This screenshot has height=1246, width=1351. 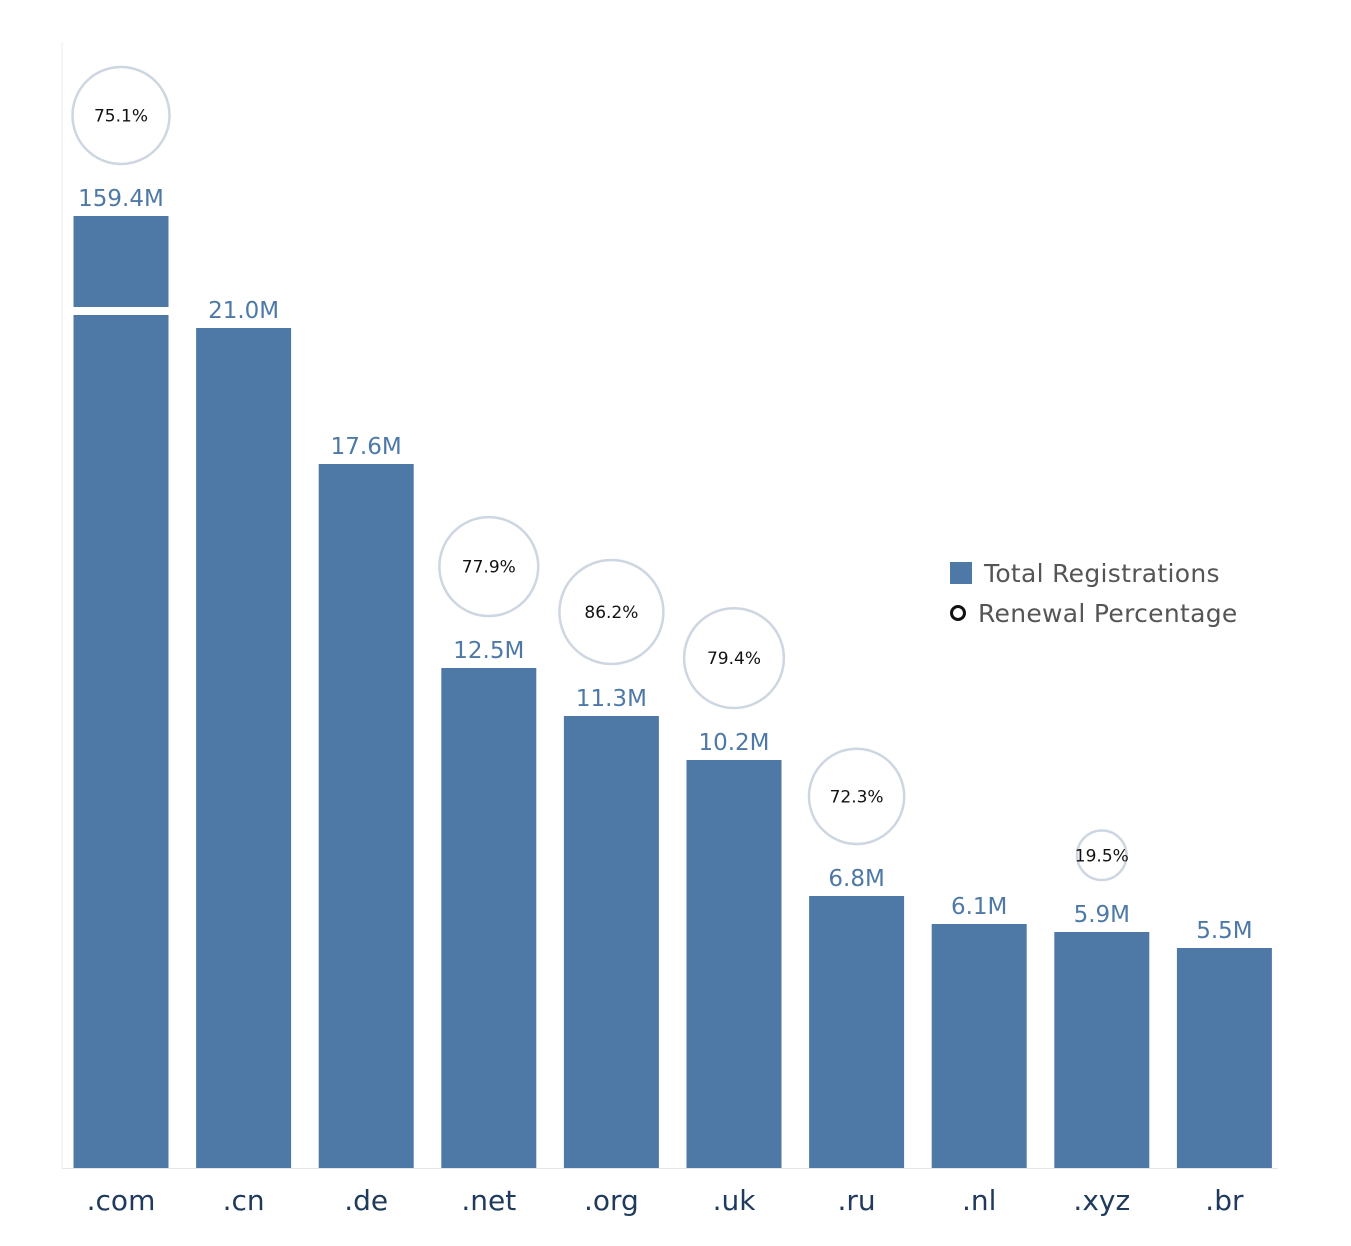 I want to click on renewal-value-label: 79.4%, so click(x=734, y=659).